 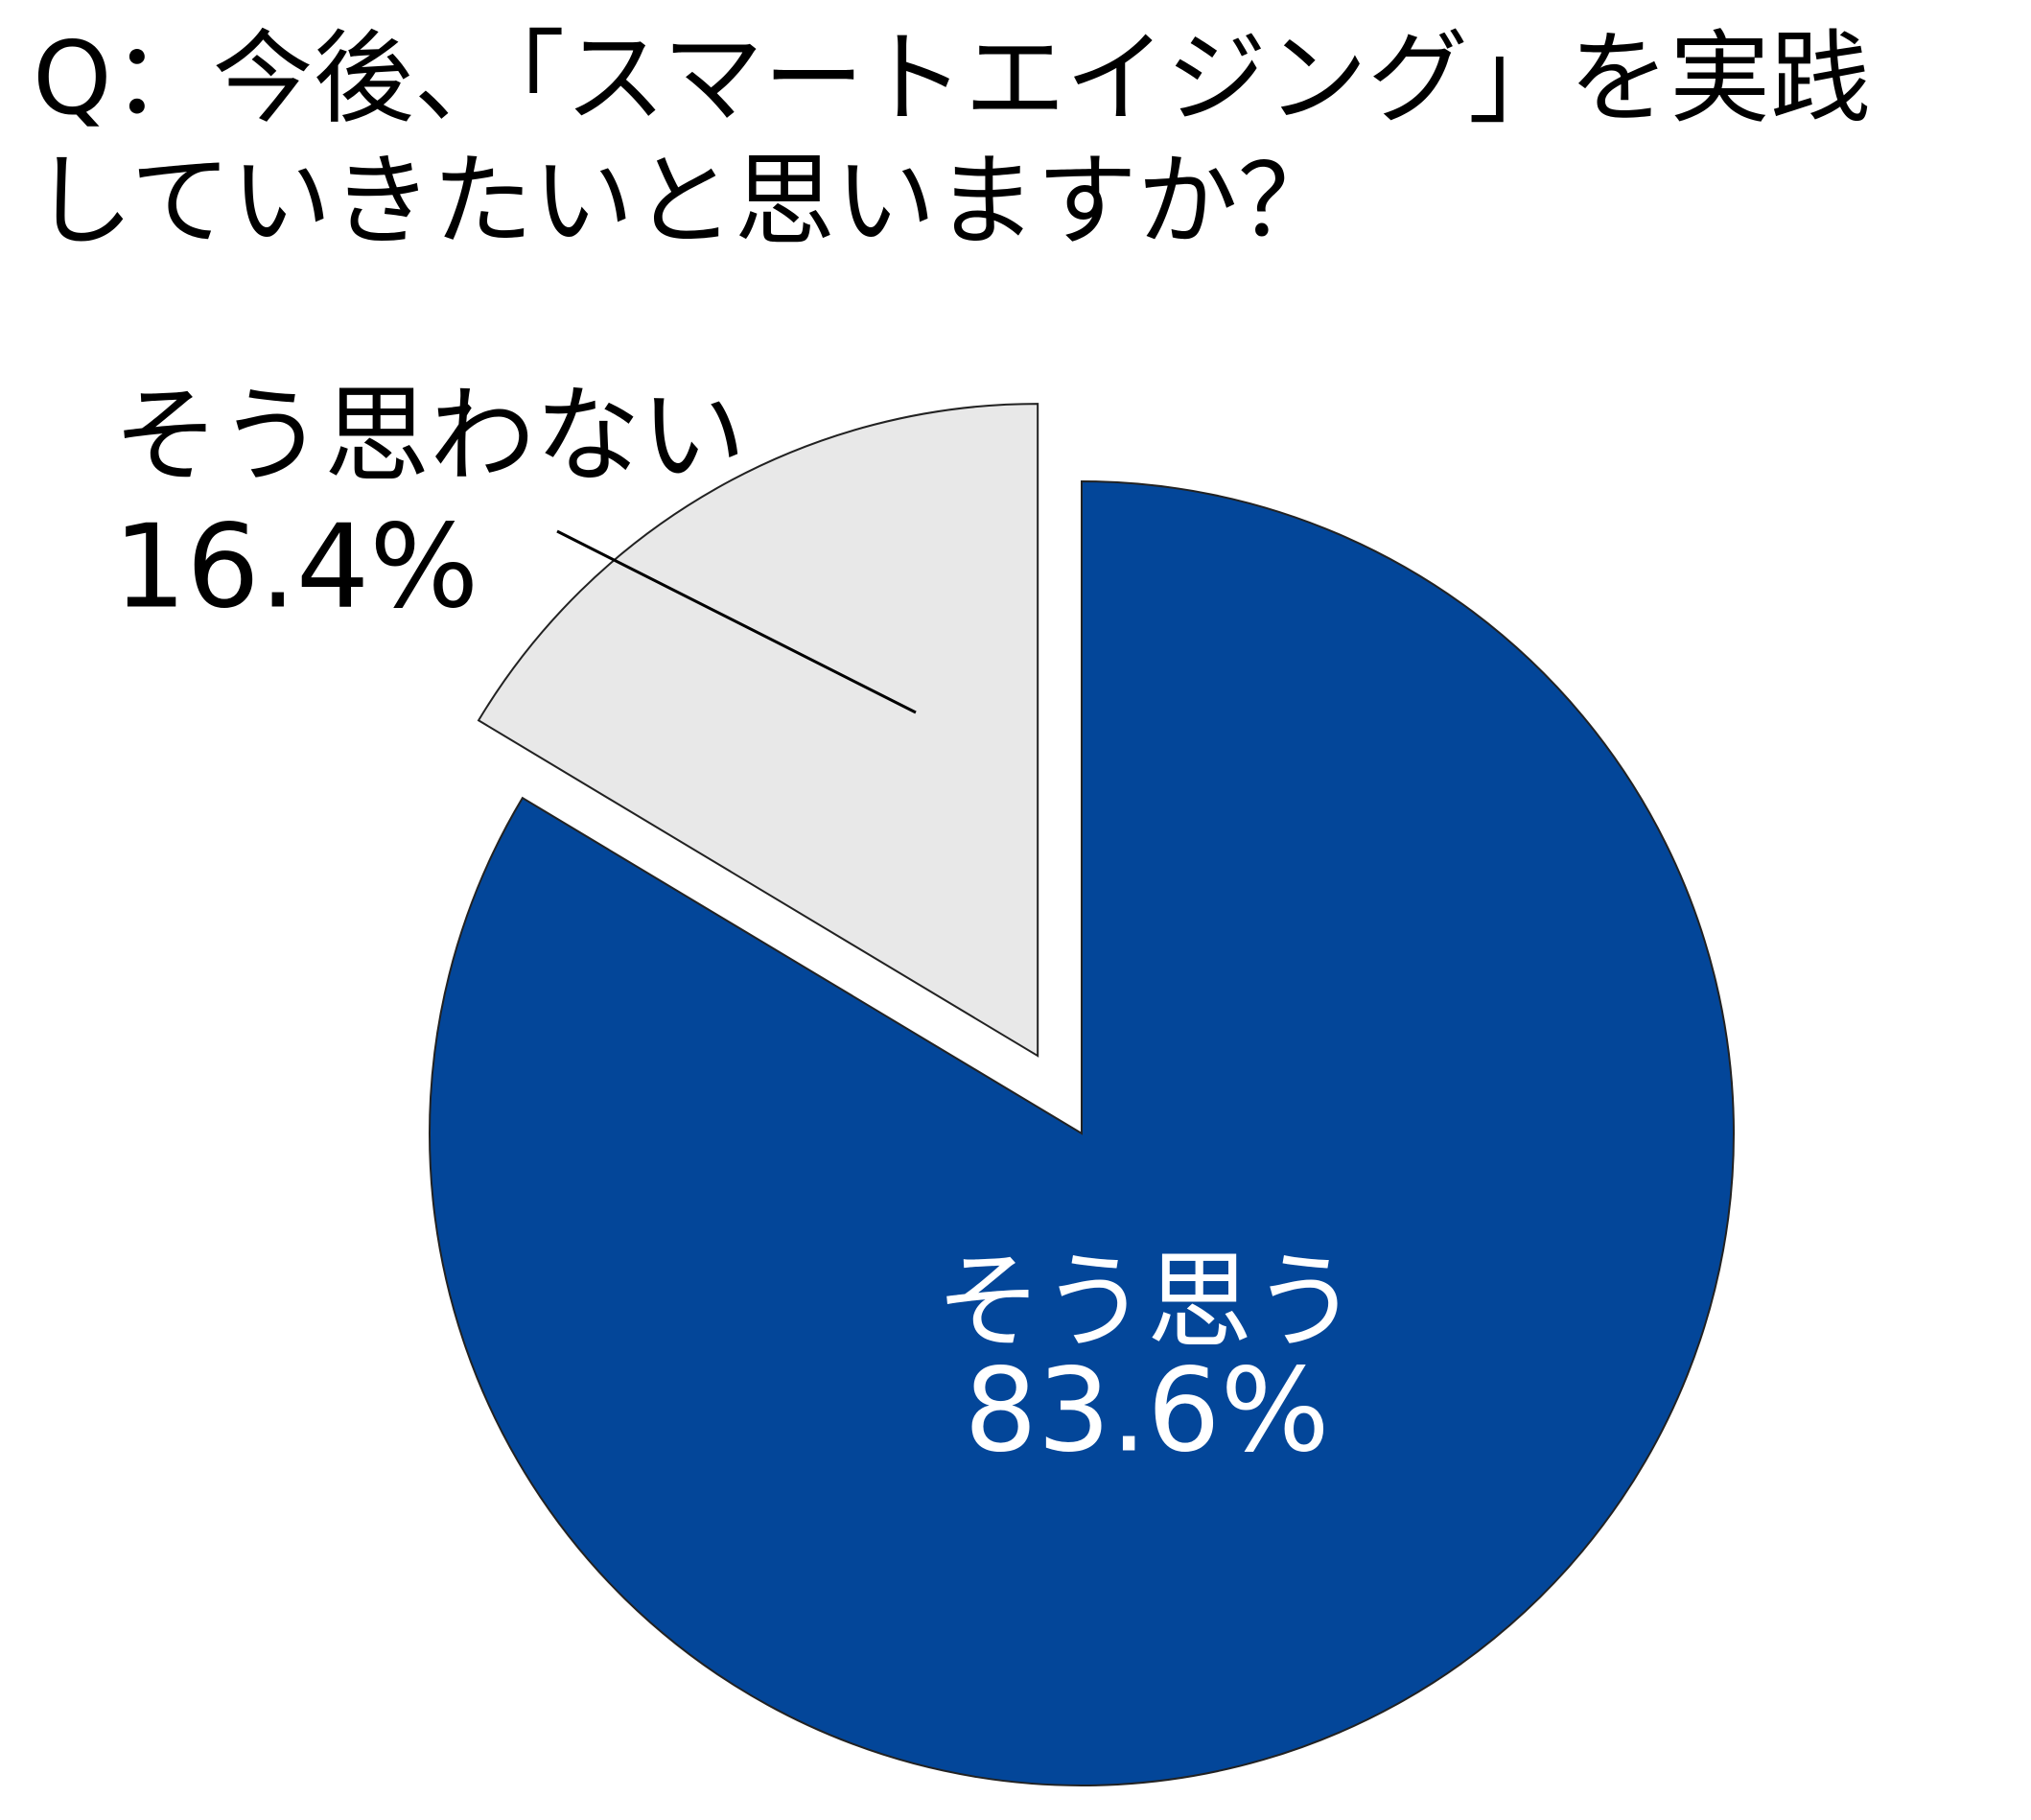 I want to click on value-label: 16.4%, so click(x=296, y=568).